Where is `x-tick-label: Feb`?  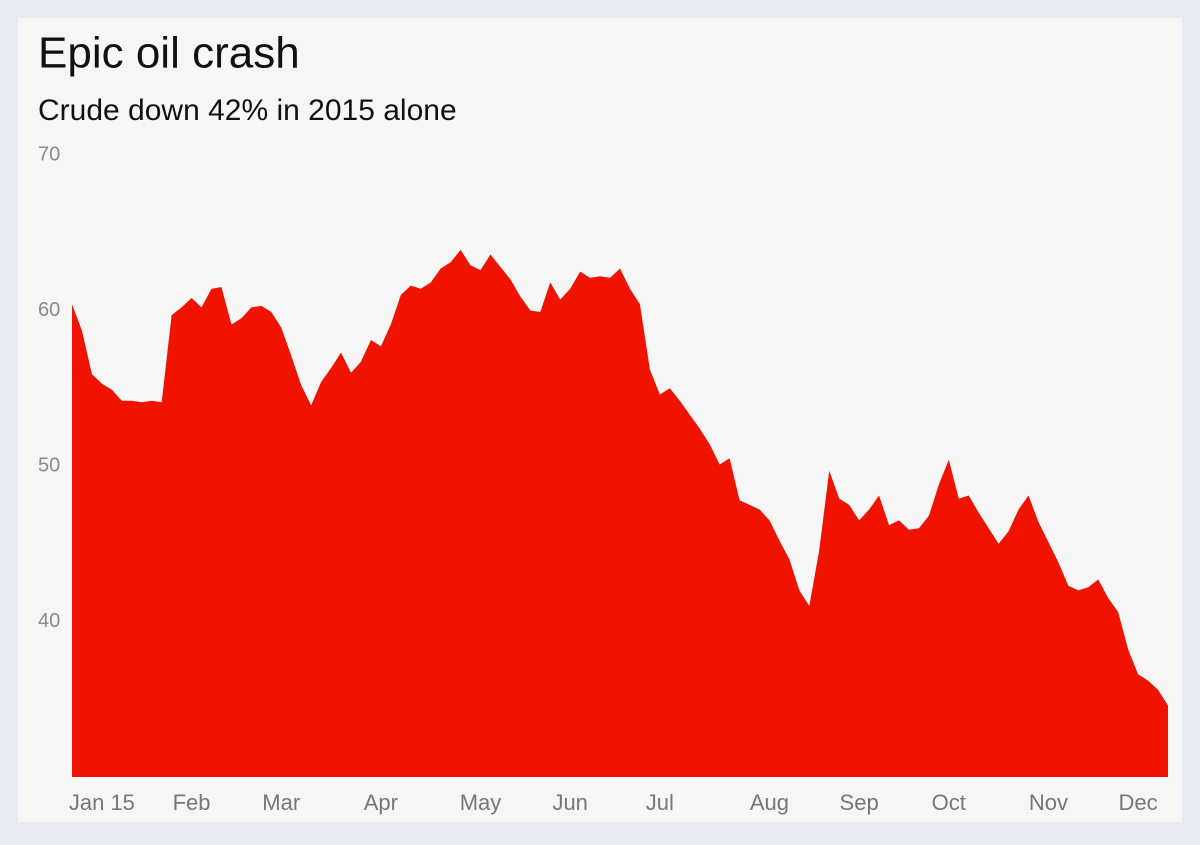
x-tick-label: Feb is located at coordinates (192, 802).